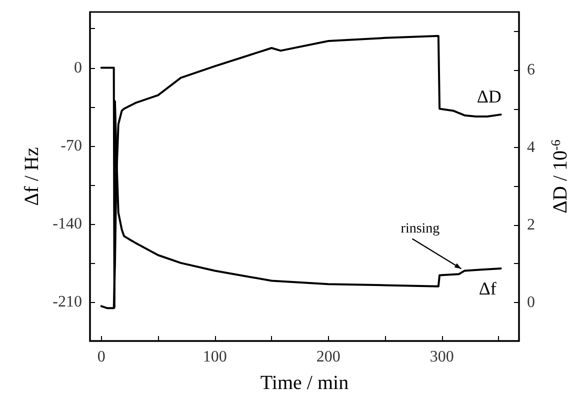  I want to click on series-label: Δf, so click(487, 288).